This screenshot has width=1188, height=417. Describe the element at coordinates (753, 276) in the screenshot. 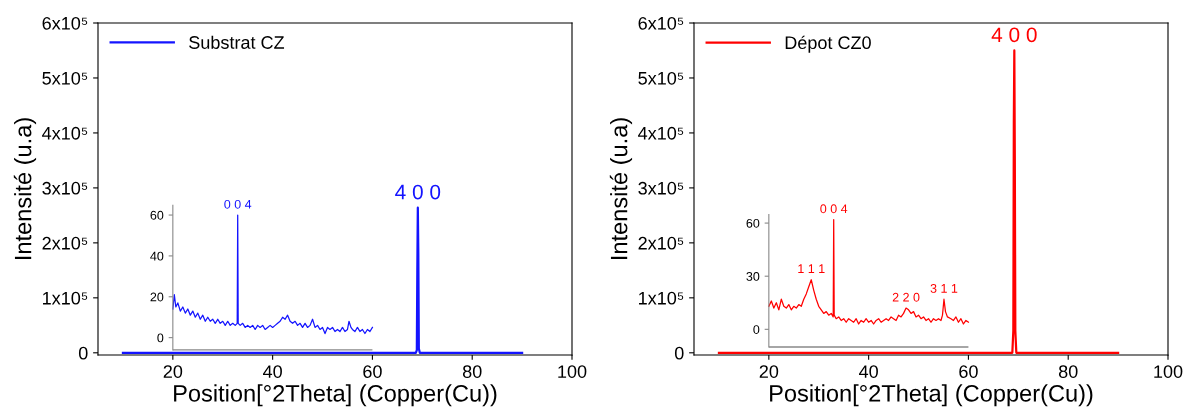

I see `y2-tick-label: 30` at that location.